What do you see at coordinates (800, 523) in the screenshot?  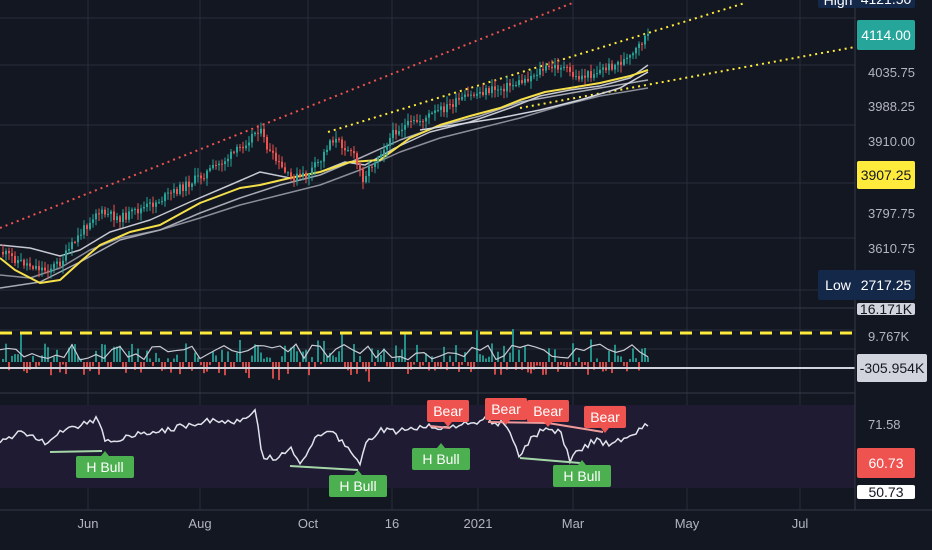 I see `x-tick-label: Jul` at bounding box center [800, 523].